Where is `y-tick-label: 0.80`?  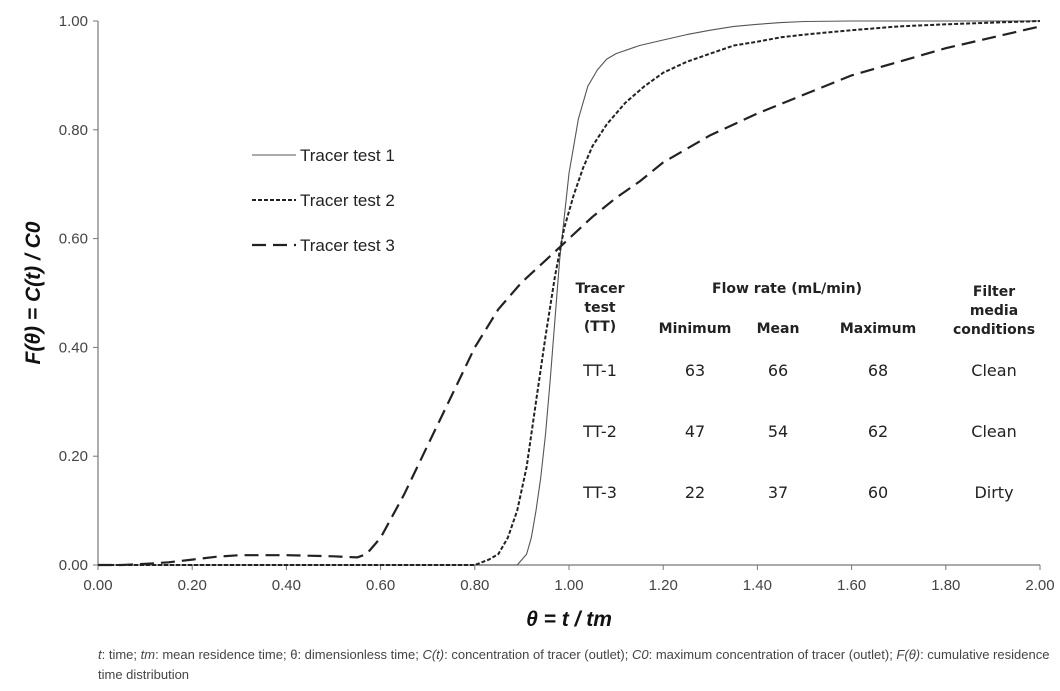 y-tick-label: 0.80 is located at coordinates (73, 130).